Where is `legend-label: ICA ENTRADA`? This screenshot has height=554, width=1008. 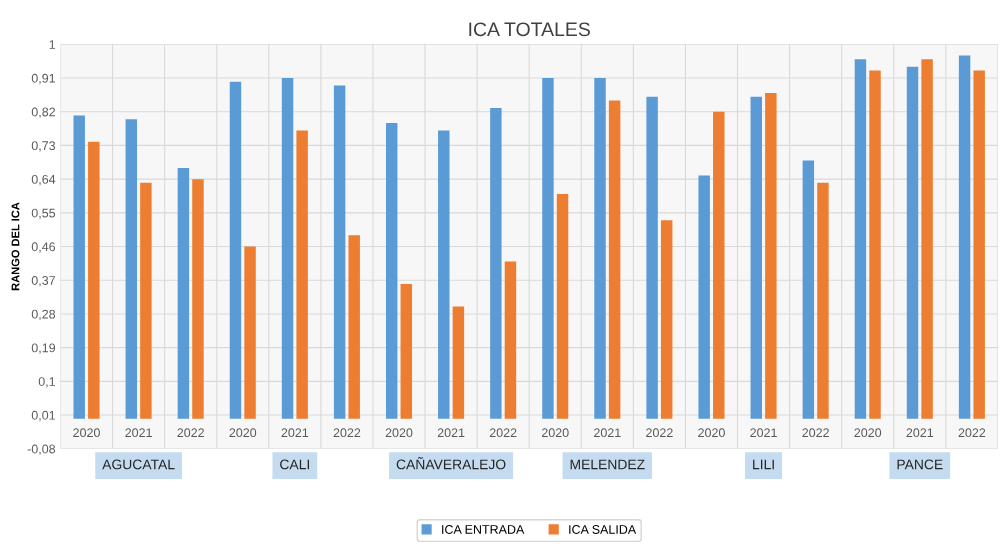 legend-label: ICA ENTRADA is located at coordinates (483, 529).